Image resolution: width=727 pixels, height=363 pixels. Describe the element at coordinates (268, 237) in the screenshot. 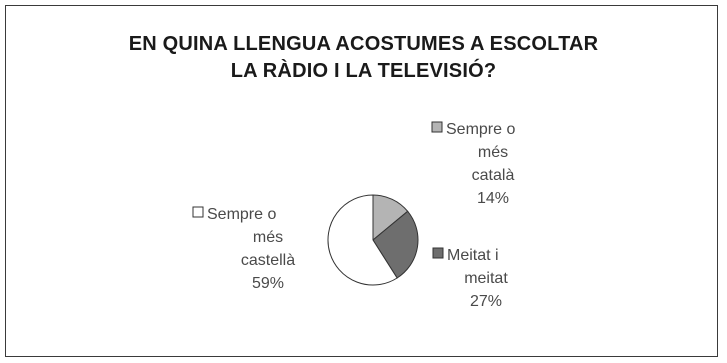

I see `slice-label-sempre-o-mes-castella-line-2: més` at that location.